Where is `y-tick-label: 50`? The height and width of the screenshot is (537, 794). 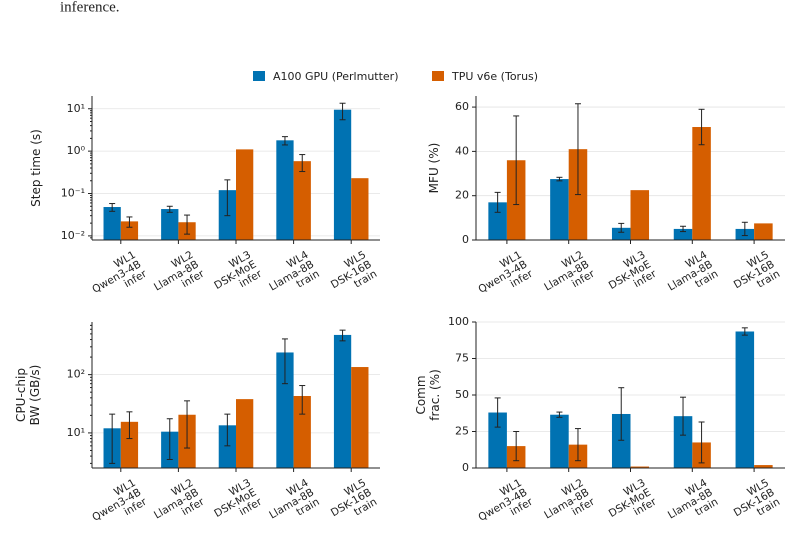 y-tick-label: 50 is located at coordinates (462, 394).